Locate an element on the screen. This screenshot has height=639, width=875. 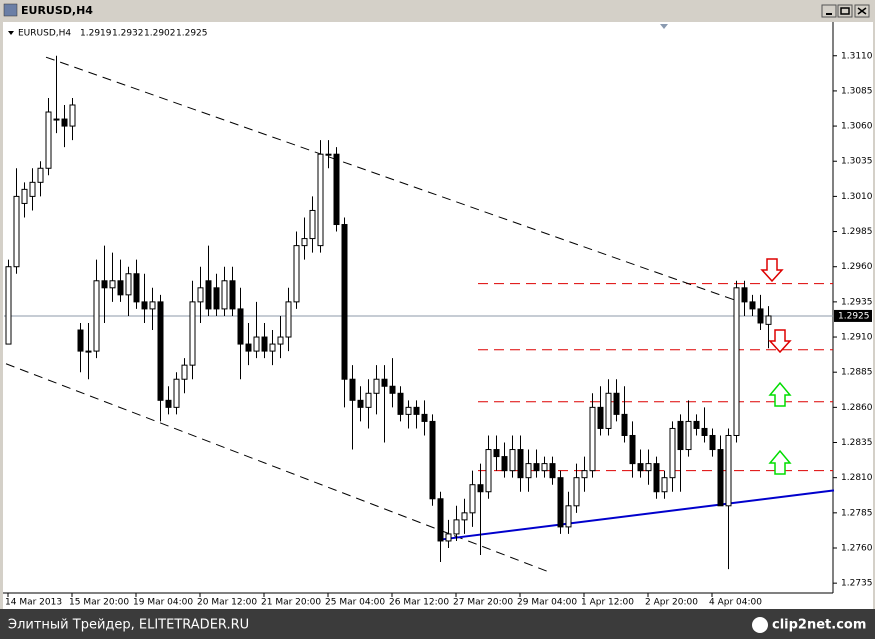
signal-arrows is located at coordinates (776, 366).